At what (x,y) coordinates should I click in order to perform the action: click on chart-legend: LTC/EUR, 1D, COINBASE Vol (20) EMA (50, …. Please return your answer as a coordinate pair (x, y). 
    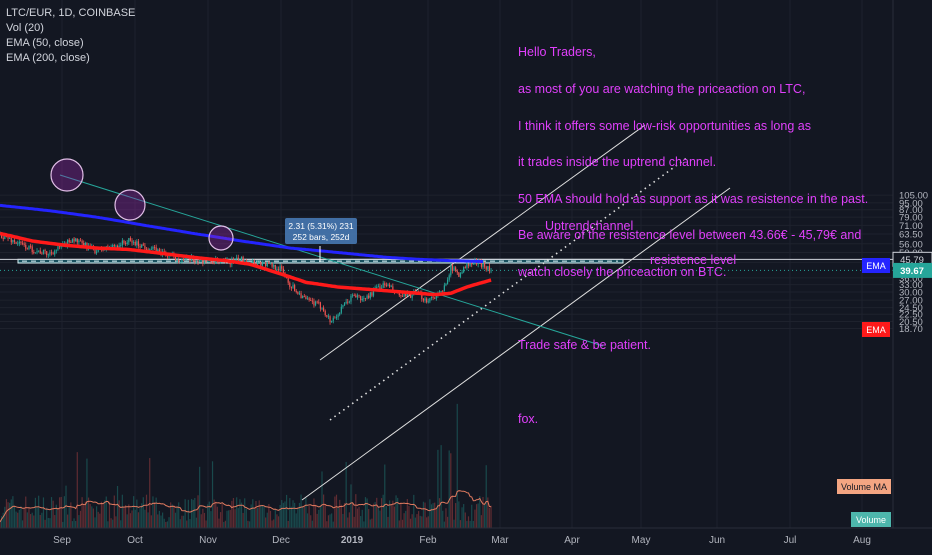
    Looking at the image, I should click on (70, 36).